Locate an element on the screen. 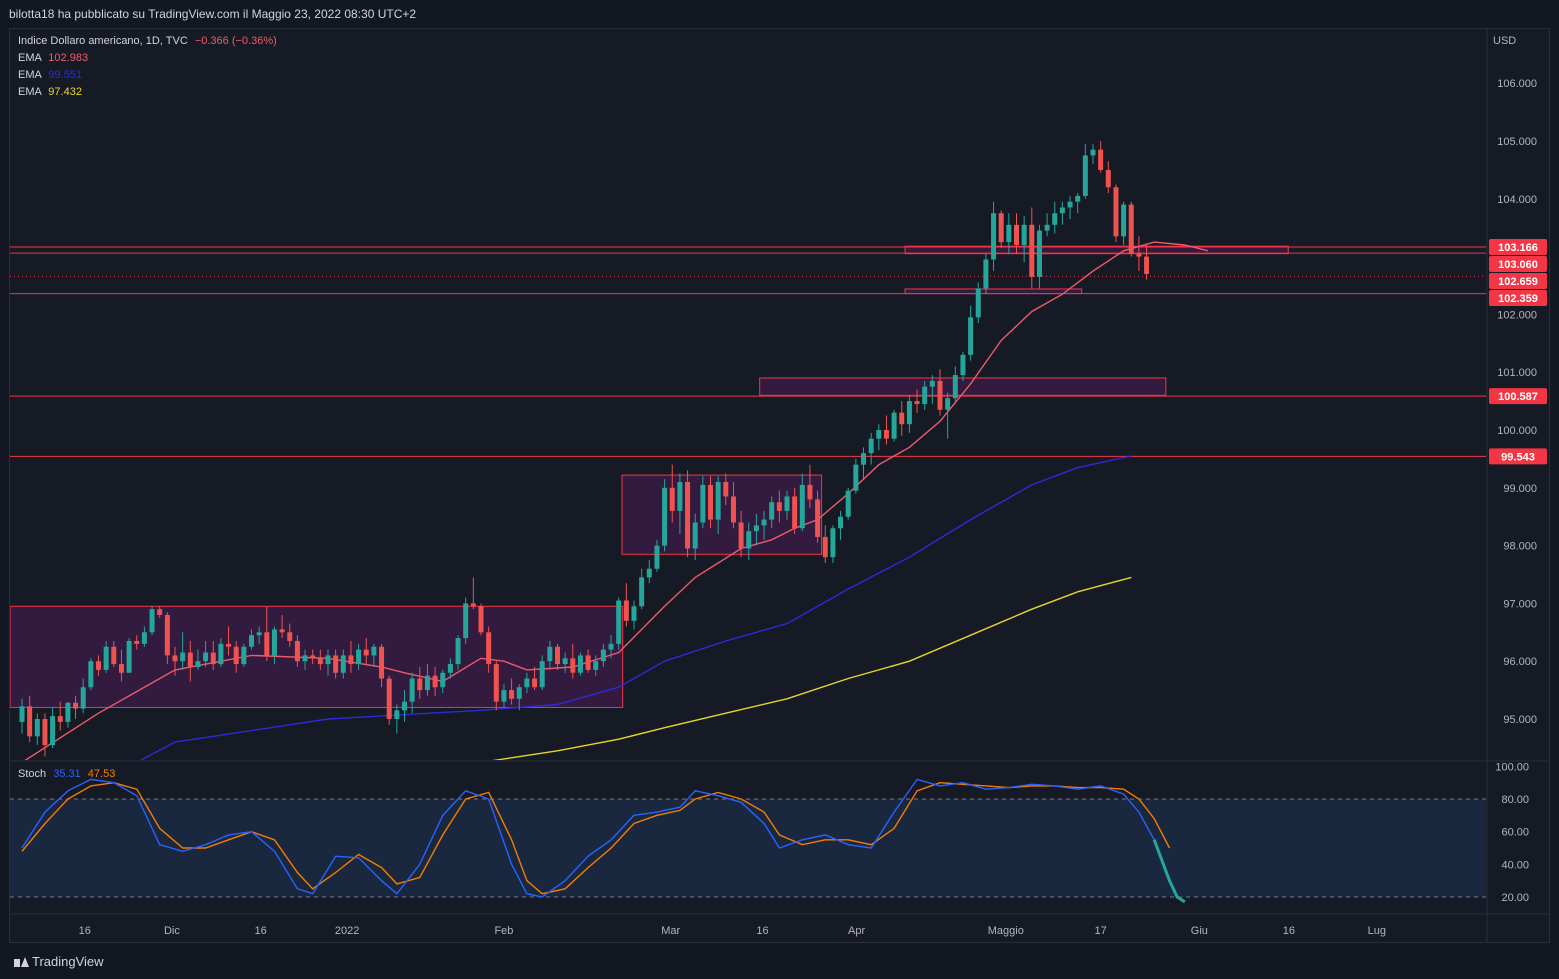 The image size is (1559, 979). tradingview-logo: TradingView is located at coordinates (59, 961).